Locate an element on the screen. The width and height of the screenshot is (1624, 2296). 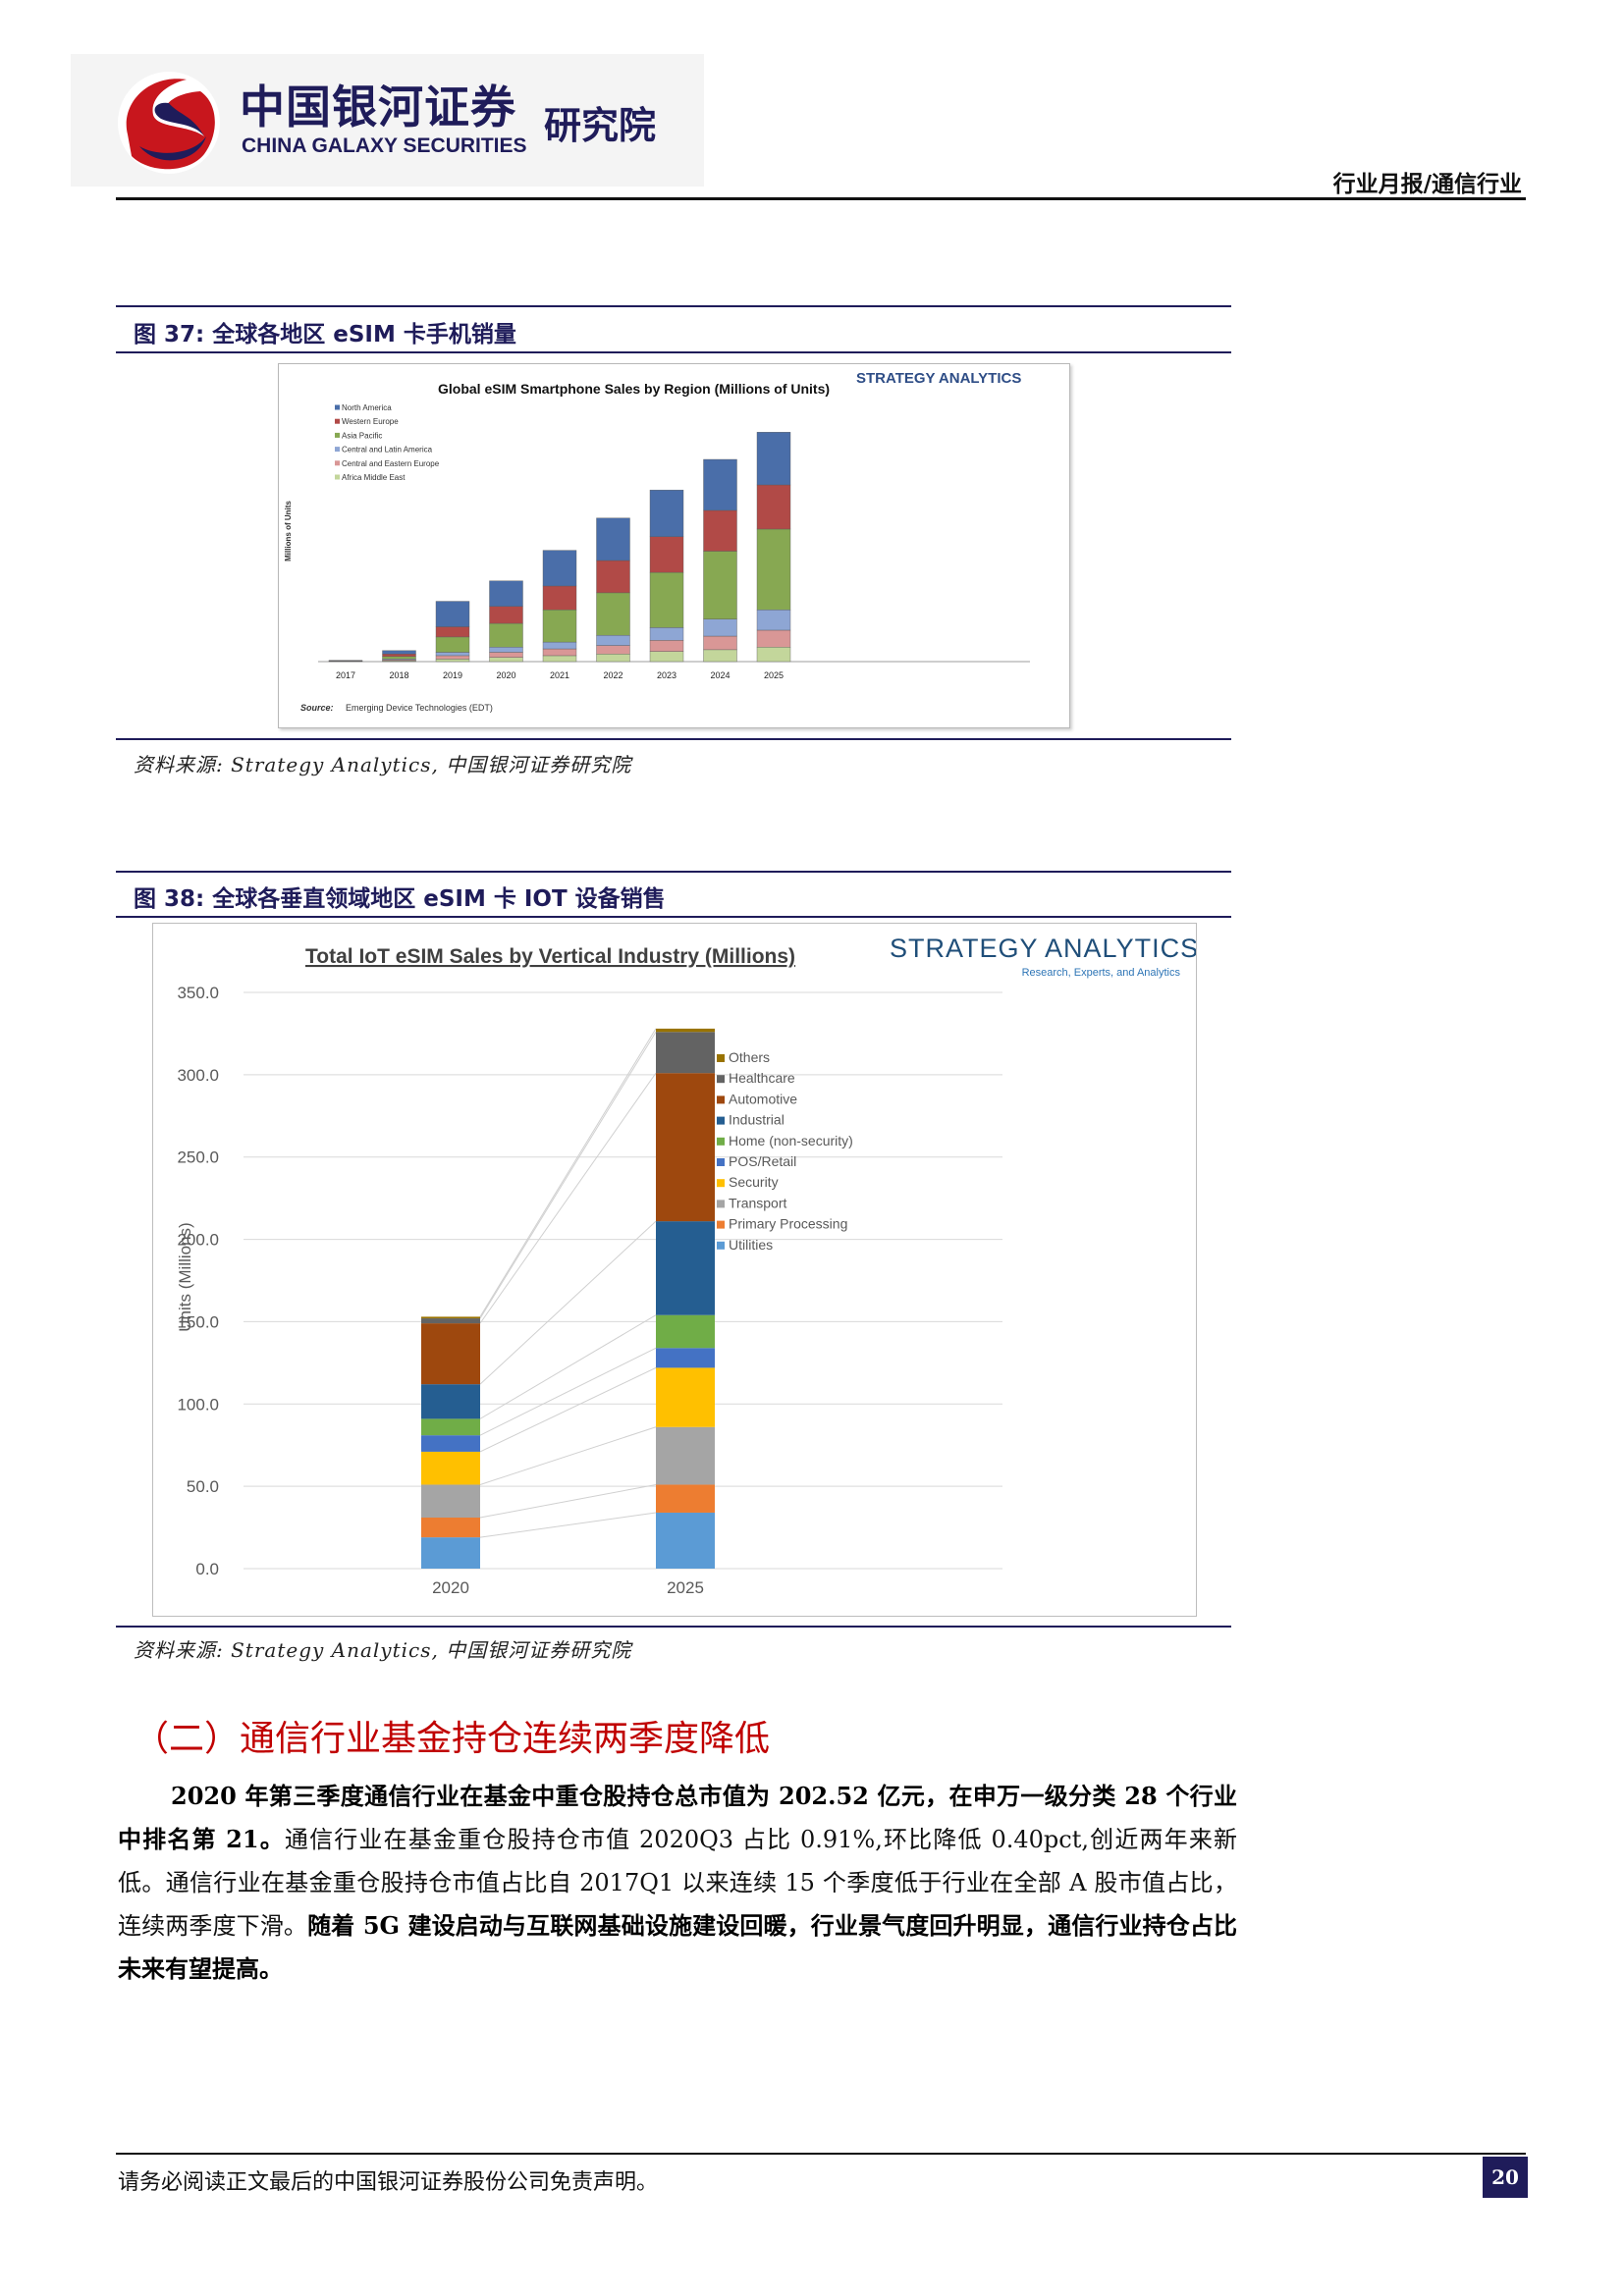
chart2-y-tick: 0.0 is located at coordinates (207, 1569).